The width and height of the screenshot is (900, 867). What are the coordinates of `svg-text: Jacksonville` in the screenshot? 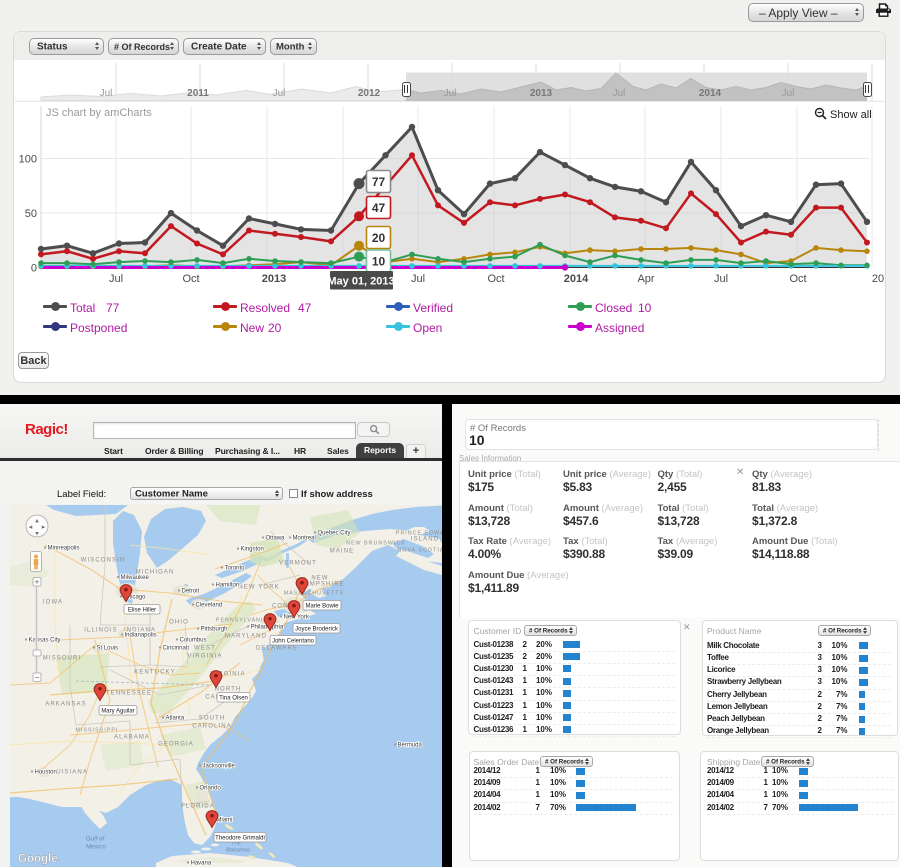 It's located at (219, 766).